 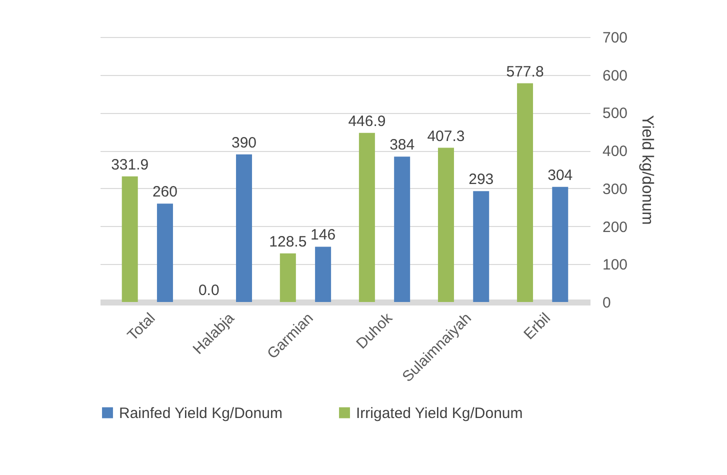 I want to click on y-tick-label: 300, so click(x=615, y=189).